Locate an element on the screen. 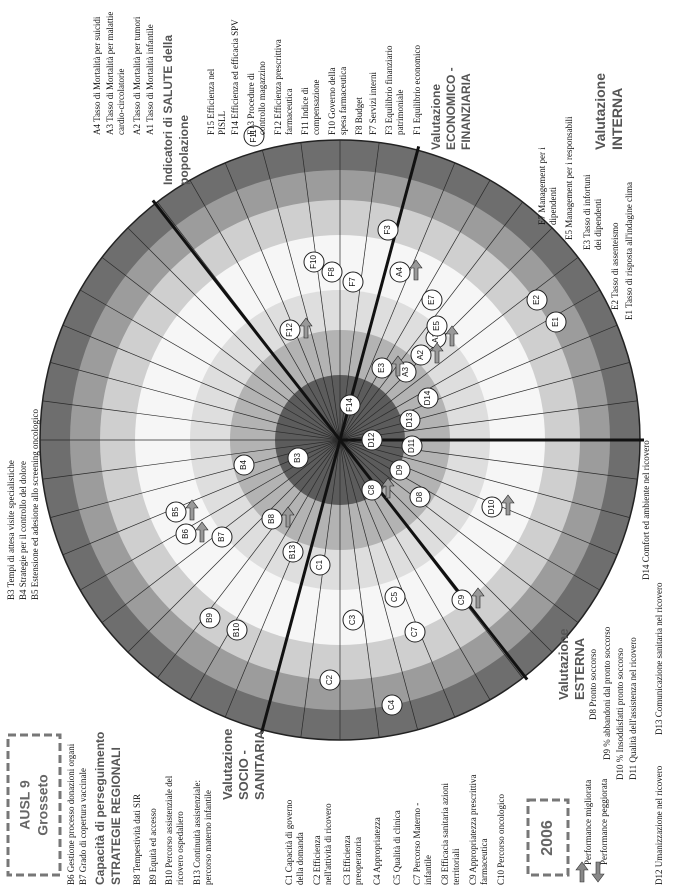 This screenshot has height=891, width=674. marker-code: C2 is located at coordinates (329, 679).